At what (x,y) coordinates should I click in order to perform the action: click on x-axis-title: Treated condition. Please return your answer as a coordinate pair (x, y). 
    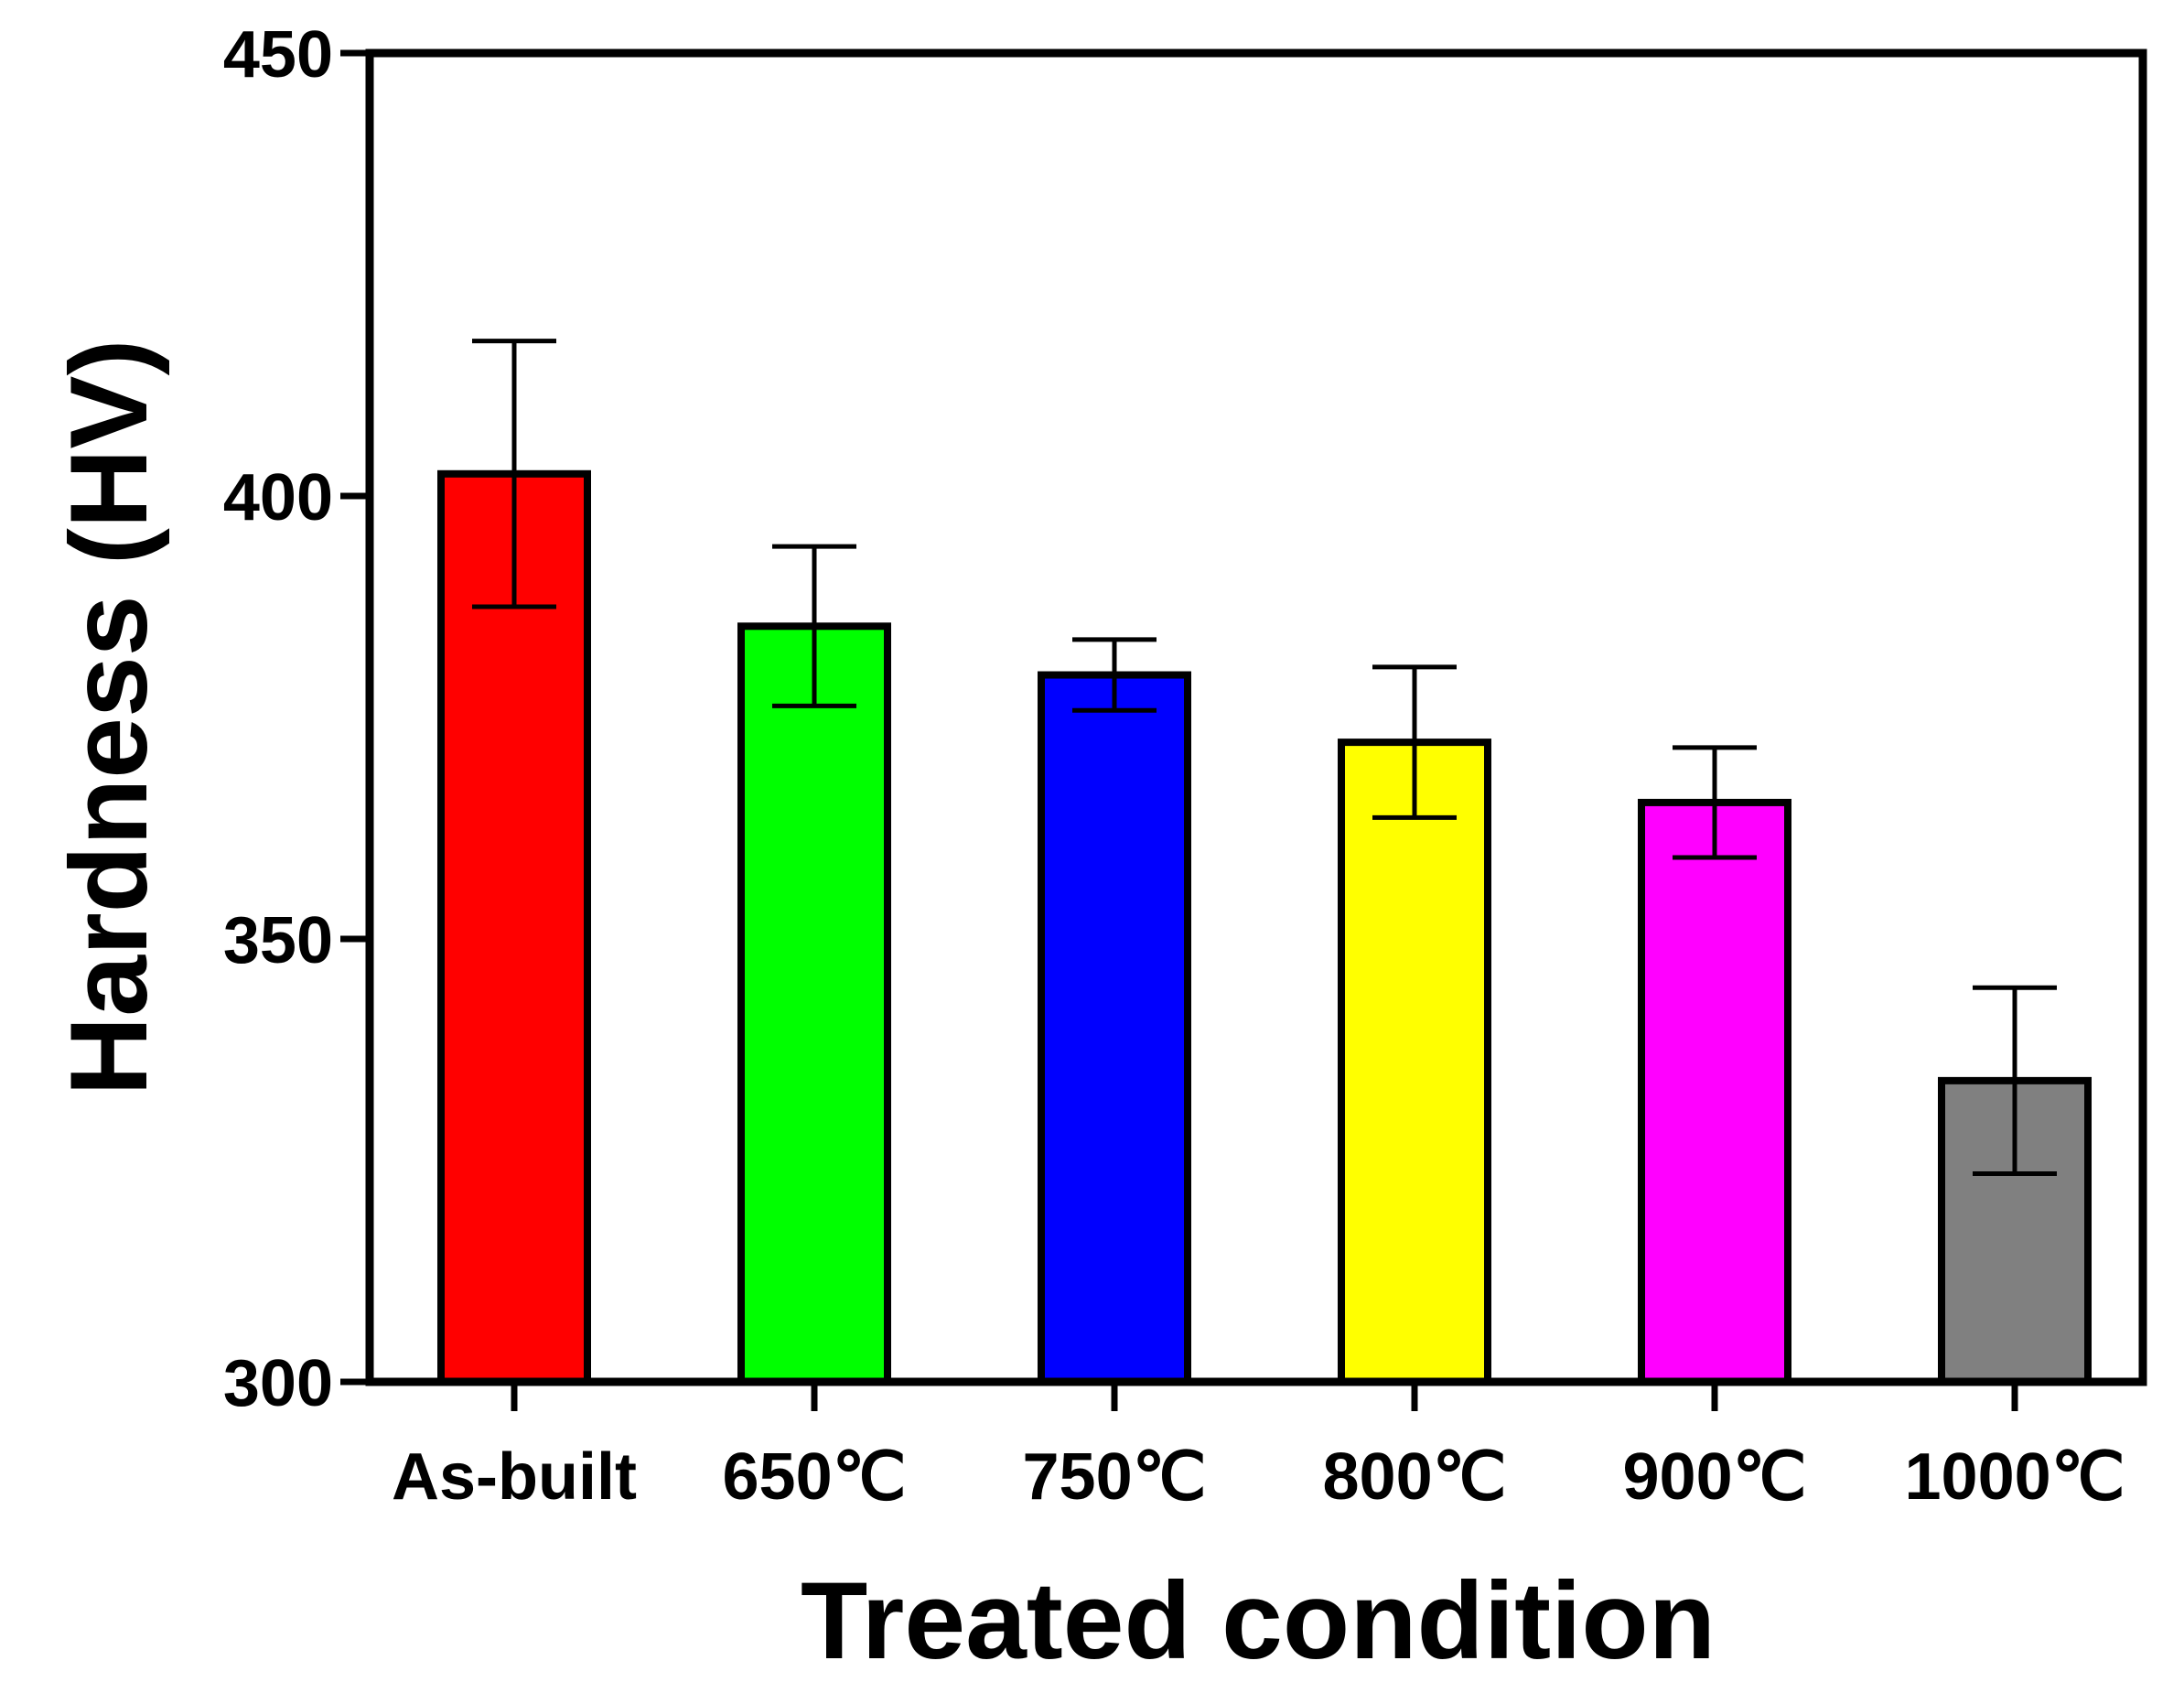
    Looking at the image, I should click on (1258, 1620).